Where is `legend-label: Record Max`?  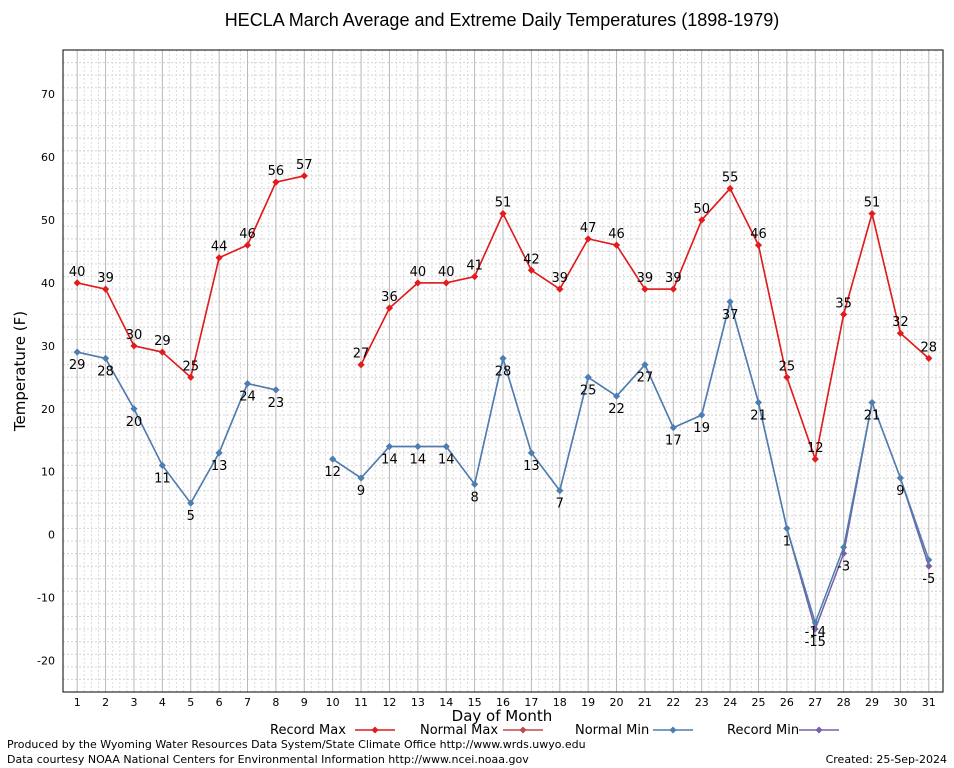 legend-label: Record Max is located at coordinates (308, 730).